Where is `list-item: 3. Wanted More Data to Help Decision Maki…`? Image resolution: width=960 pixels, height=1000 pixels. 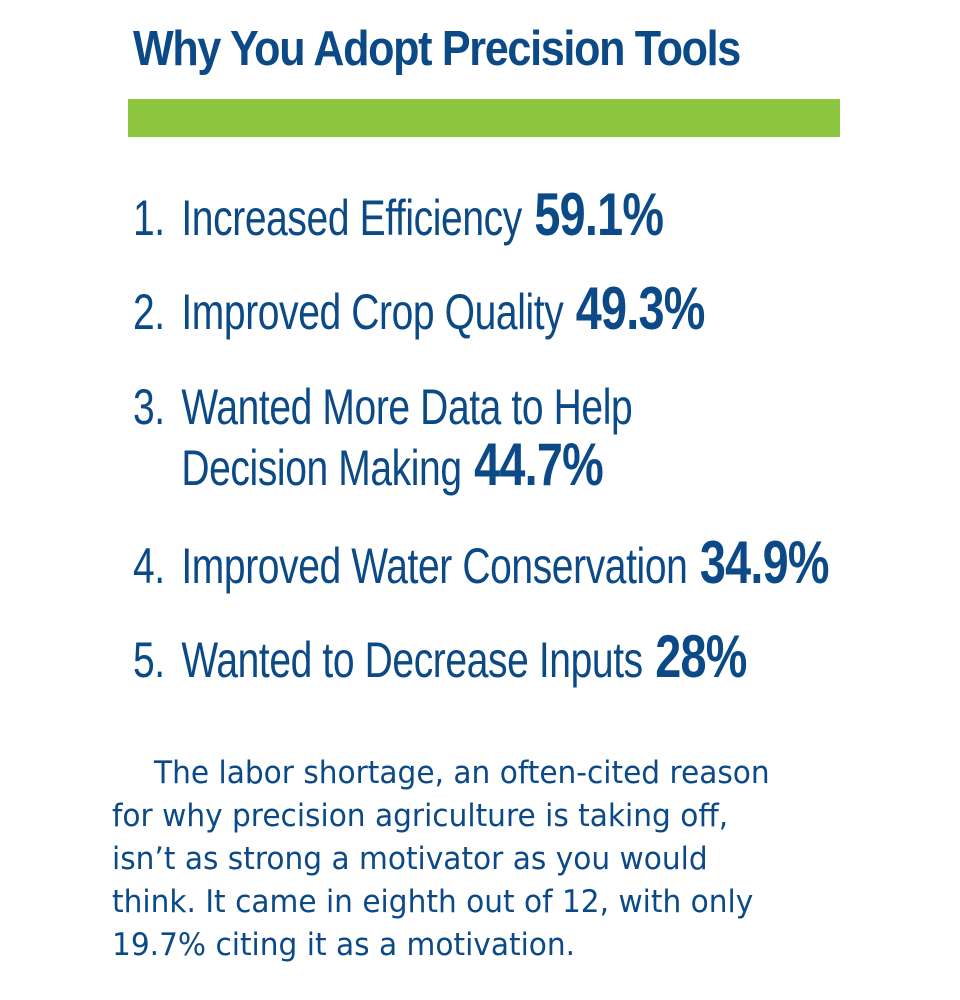 list-item: 3. Wanted More Data to Help Decision Maki… is located at coordinates (531, 437).